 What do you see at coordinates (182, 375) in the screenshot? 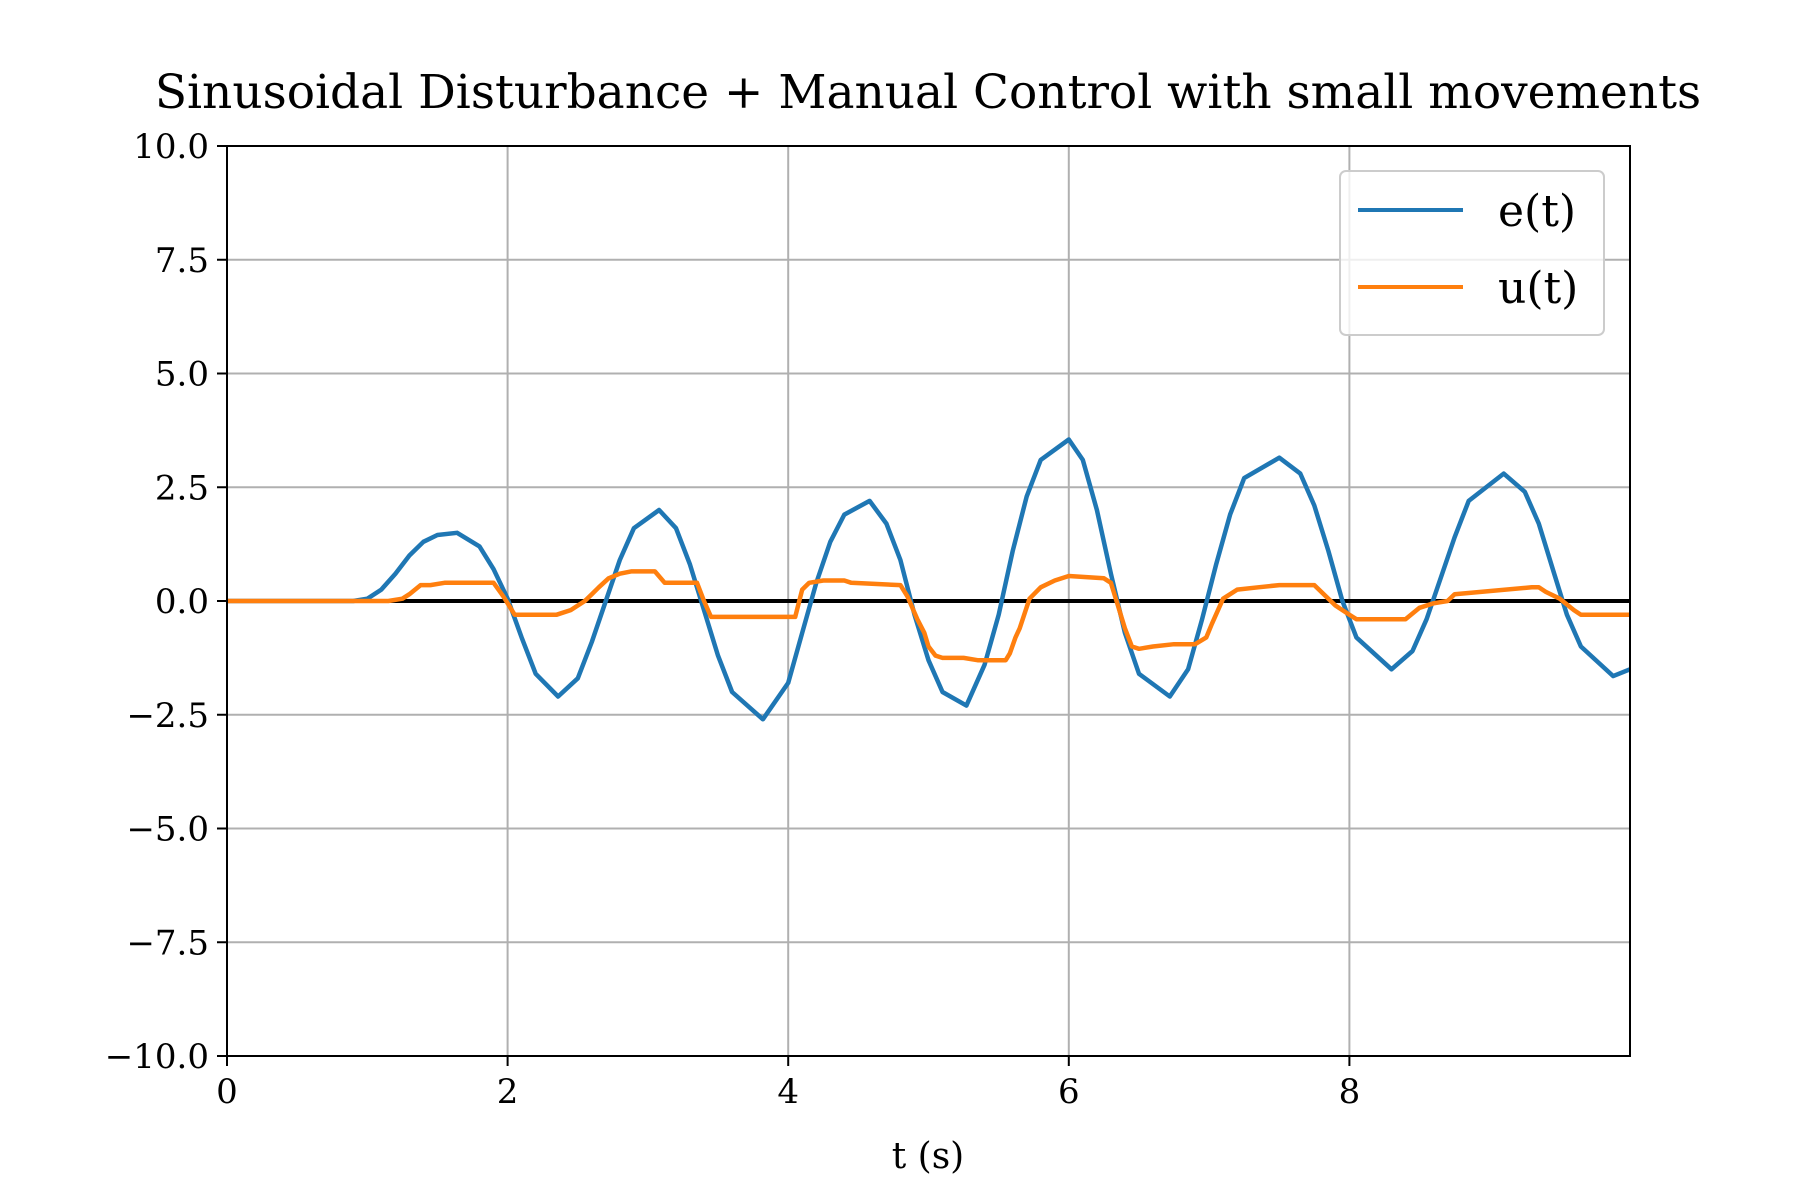
I see `y-tick-label: 5.0` at bounding box center [182, 375].